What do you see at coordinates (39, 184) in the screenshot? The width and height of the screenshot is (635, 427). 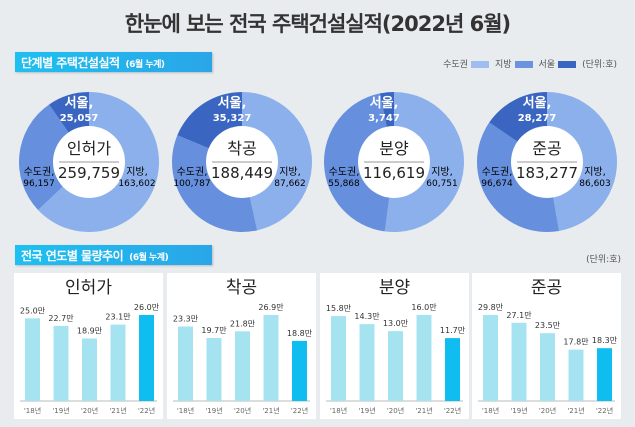 I see `sudo-value: 96,157` at bounding box center [39, 184].